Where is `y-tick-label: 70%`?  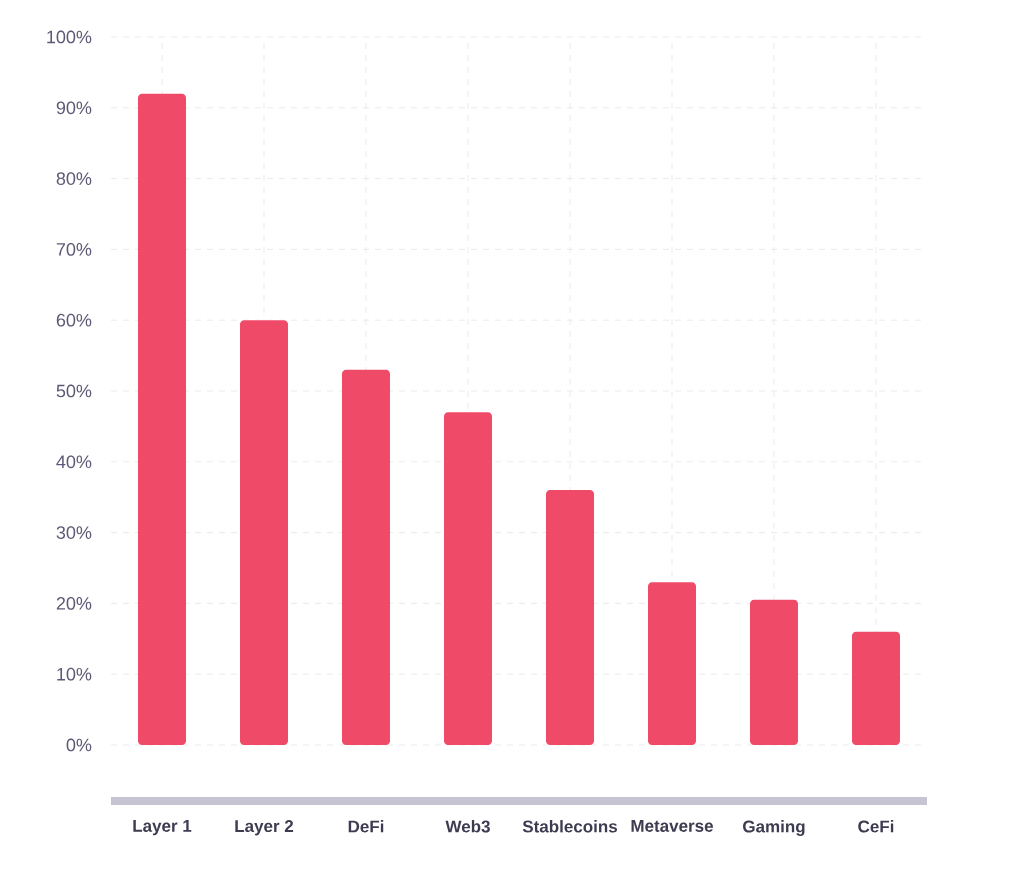 y-tick-label: 70% is located at coordinates (74, 249).